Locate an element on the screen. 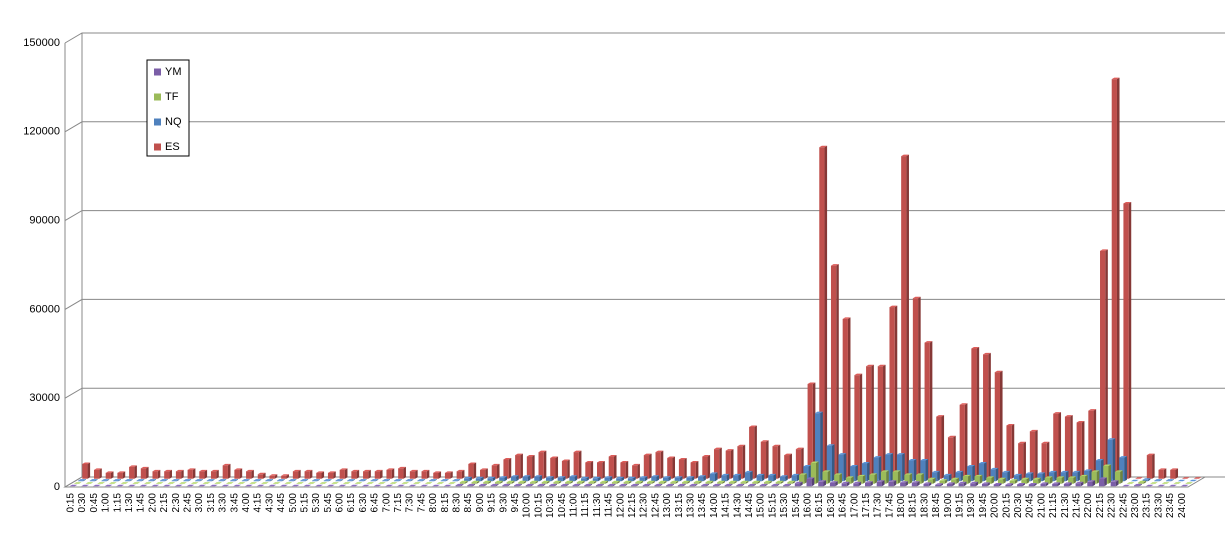 The height and width of the screenshot is (546, 1229). x-tick-label: 17:45 is located at coordinates (889, 505).